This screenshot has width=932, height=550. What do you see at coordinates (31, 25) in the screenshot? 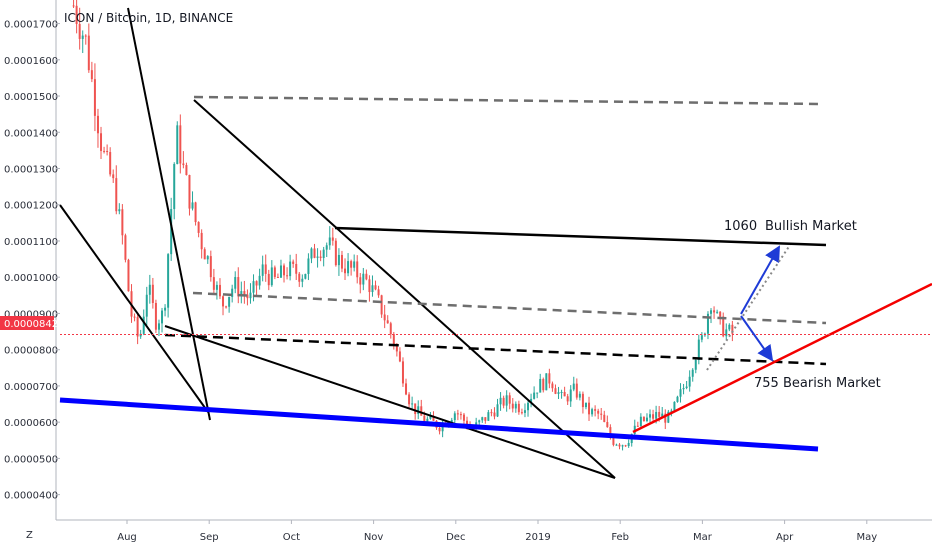
I see `y-tick-label: 0.0001700` at bounding box center [31, 25].